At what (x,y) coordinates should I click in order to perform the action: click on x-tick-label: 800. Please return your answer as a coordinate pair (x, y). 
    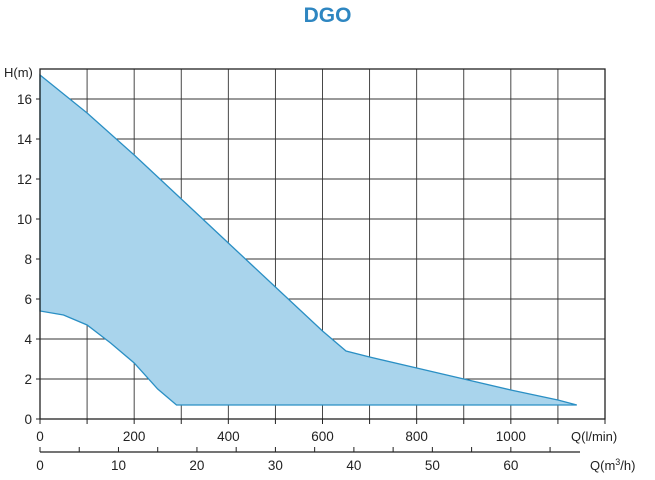
    Looking at the image, I should click on (416, 436).